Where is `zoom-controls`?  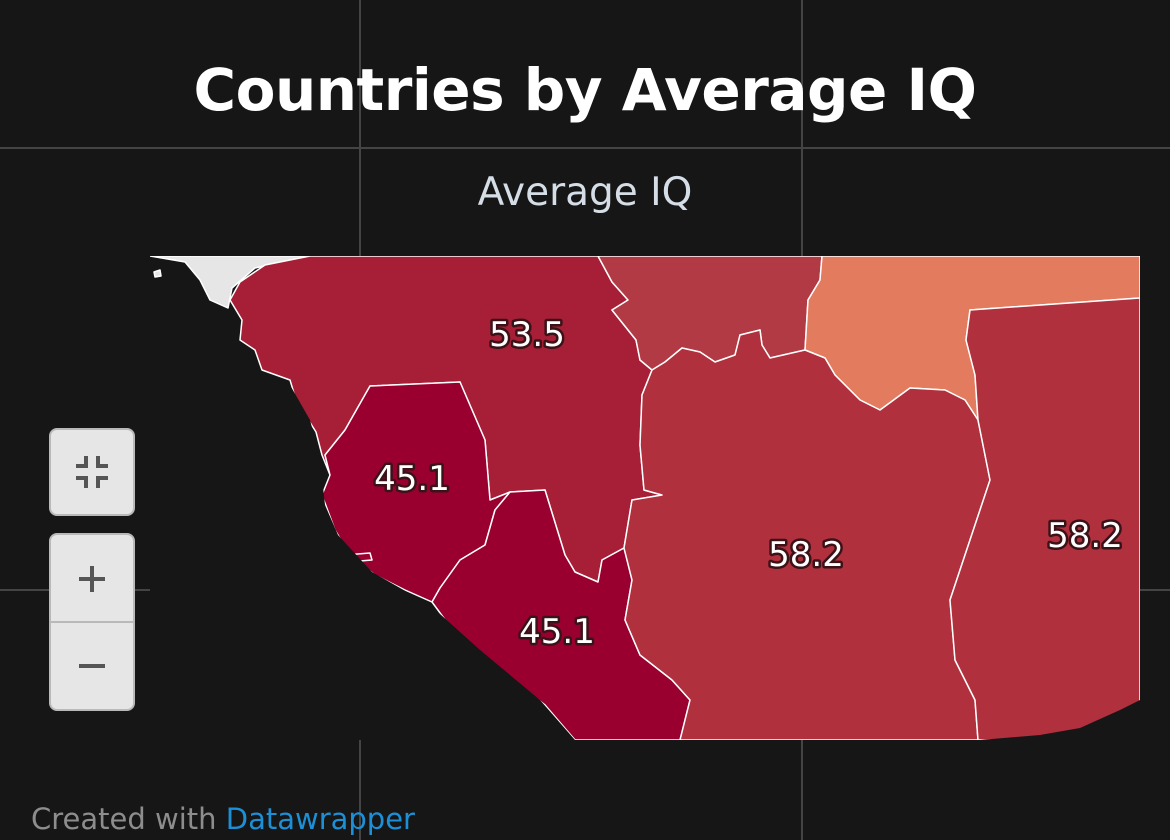 zoom-controls is located at coordinates (92, 622).